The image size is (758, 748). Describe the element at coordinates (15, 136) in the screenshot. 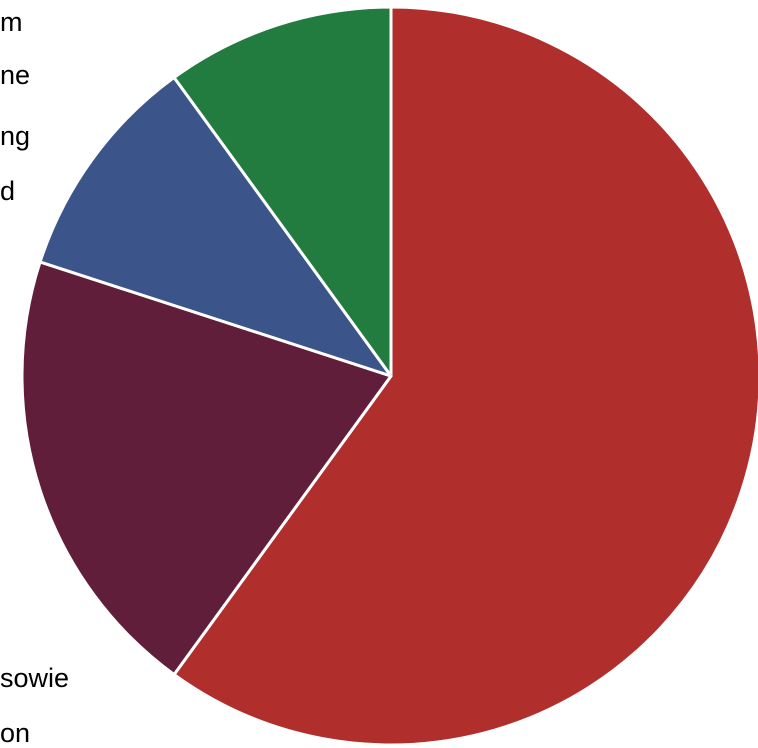

I see `label-fragment-3: ng` at that location.